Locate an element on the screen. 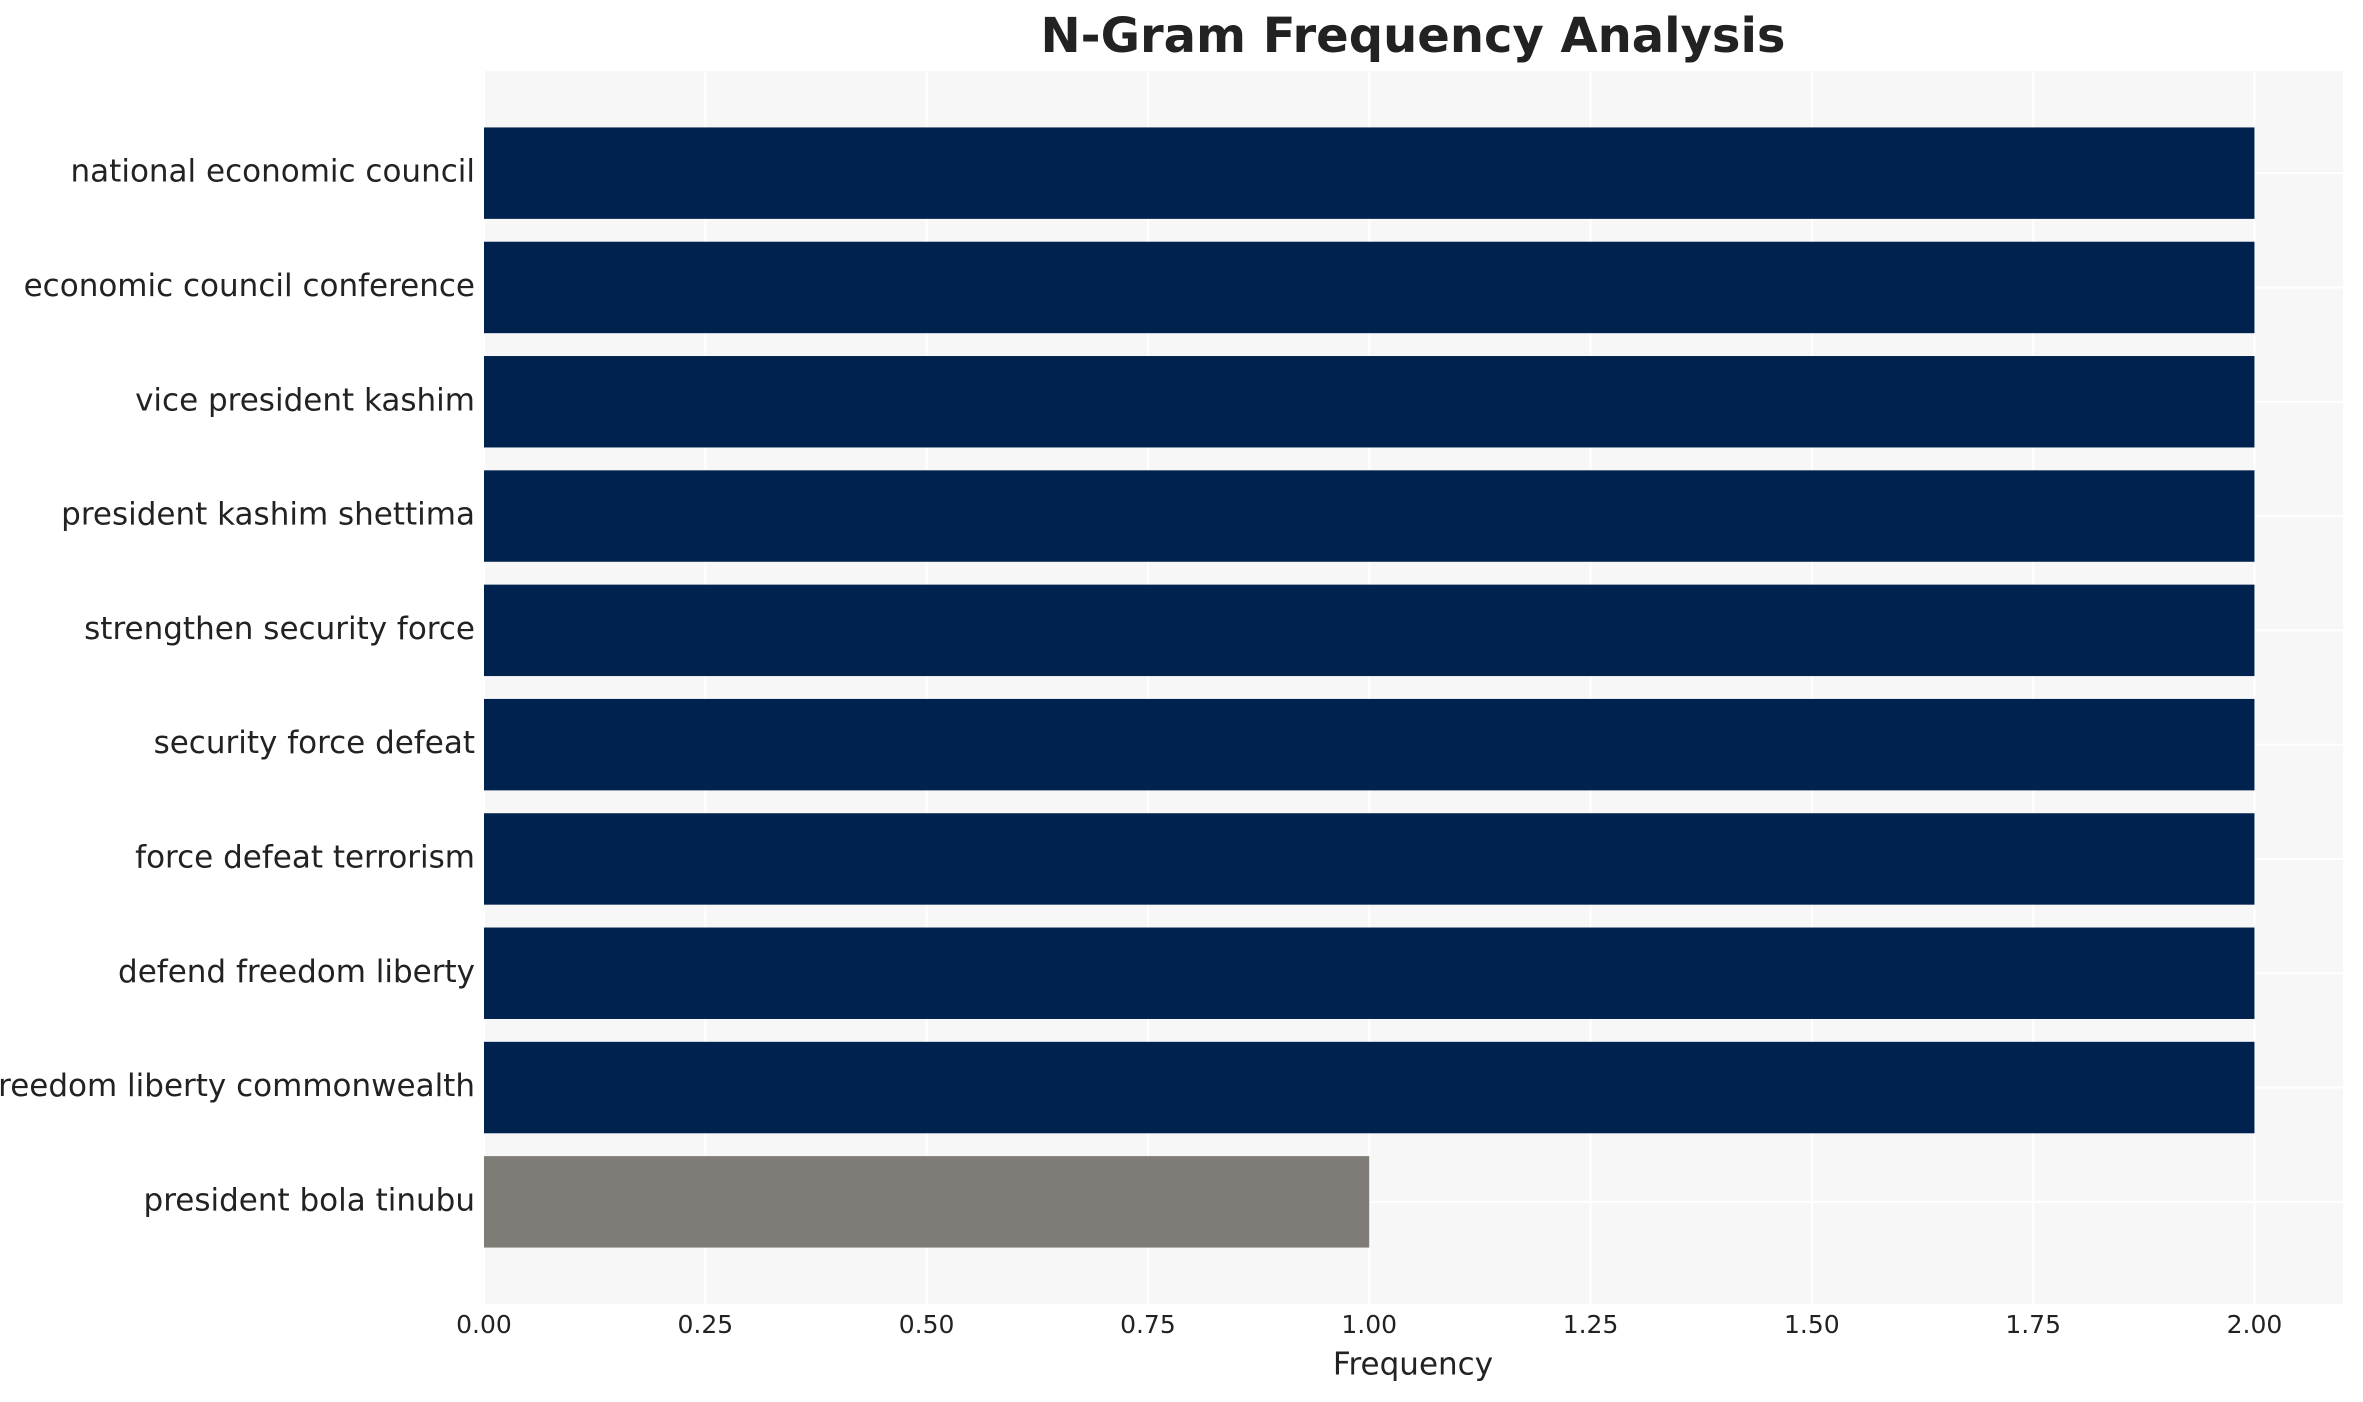 The width and height of the screenshot is (2363, 1402). x-tick-label: 1.75 is located at coordinates (2033, 1324).